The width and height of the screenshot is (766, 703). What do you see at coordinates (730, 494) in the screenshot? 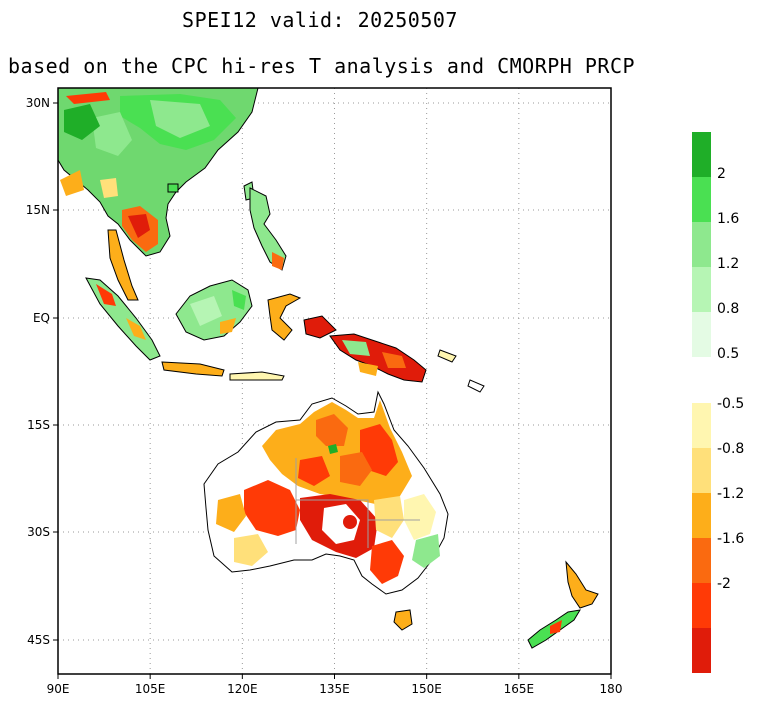
I see `colorbar-label: -1.2` at bounding box center [730, 494].